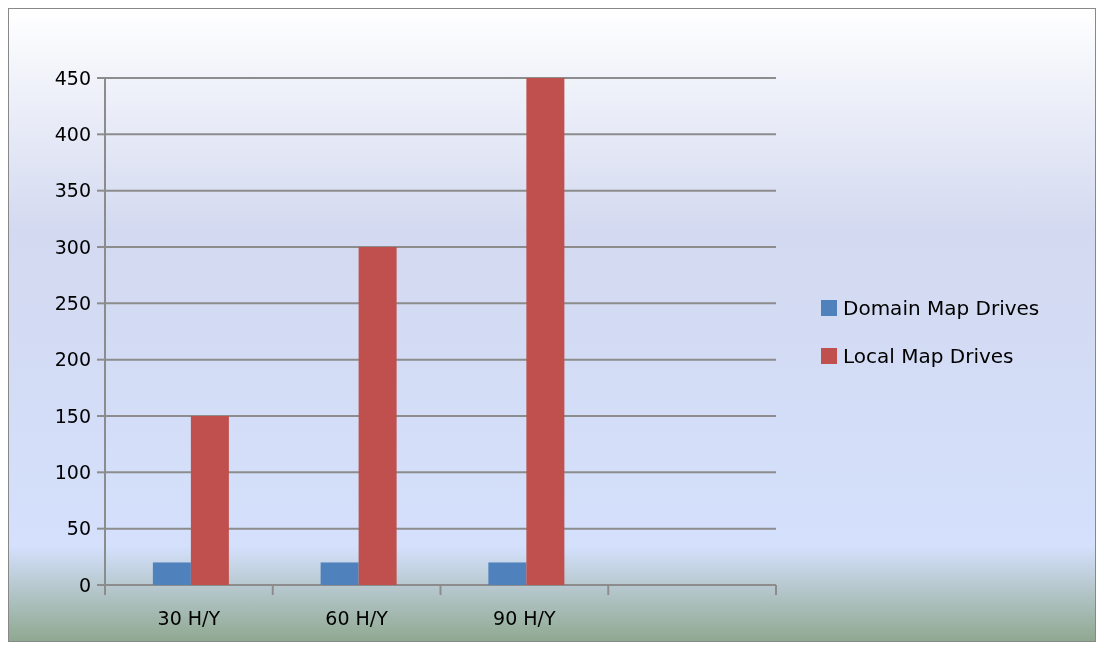  What do you see at coordinates (78, 528) in the screenshot?
I see `y-tick-label: 50` at bounding box center [78, 528].